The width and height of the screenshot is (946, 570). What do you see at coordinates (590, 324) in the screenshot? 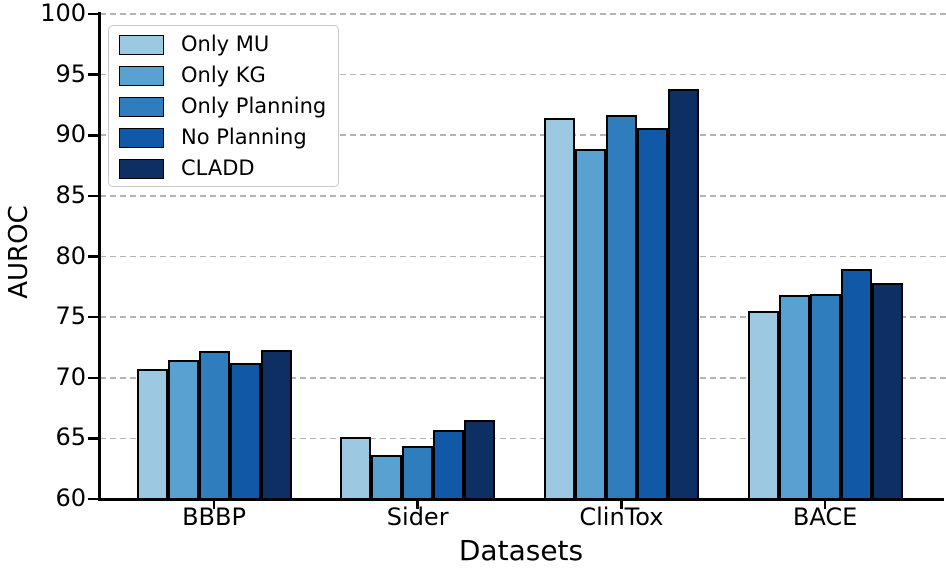
I see `bar-only-kg-clintox` at bounding box center [590, 324].